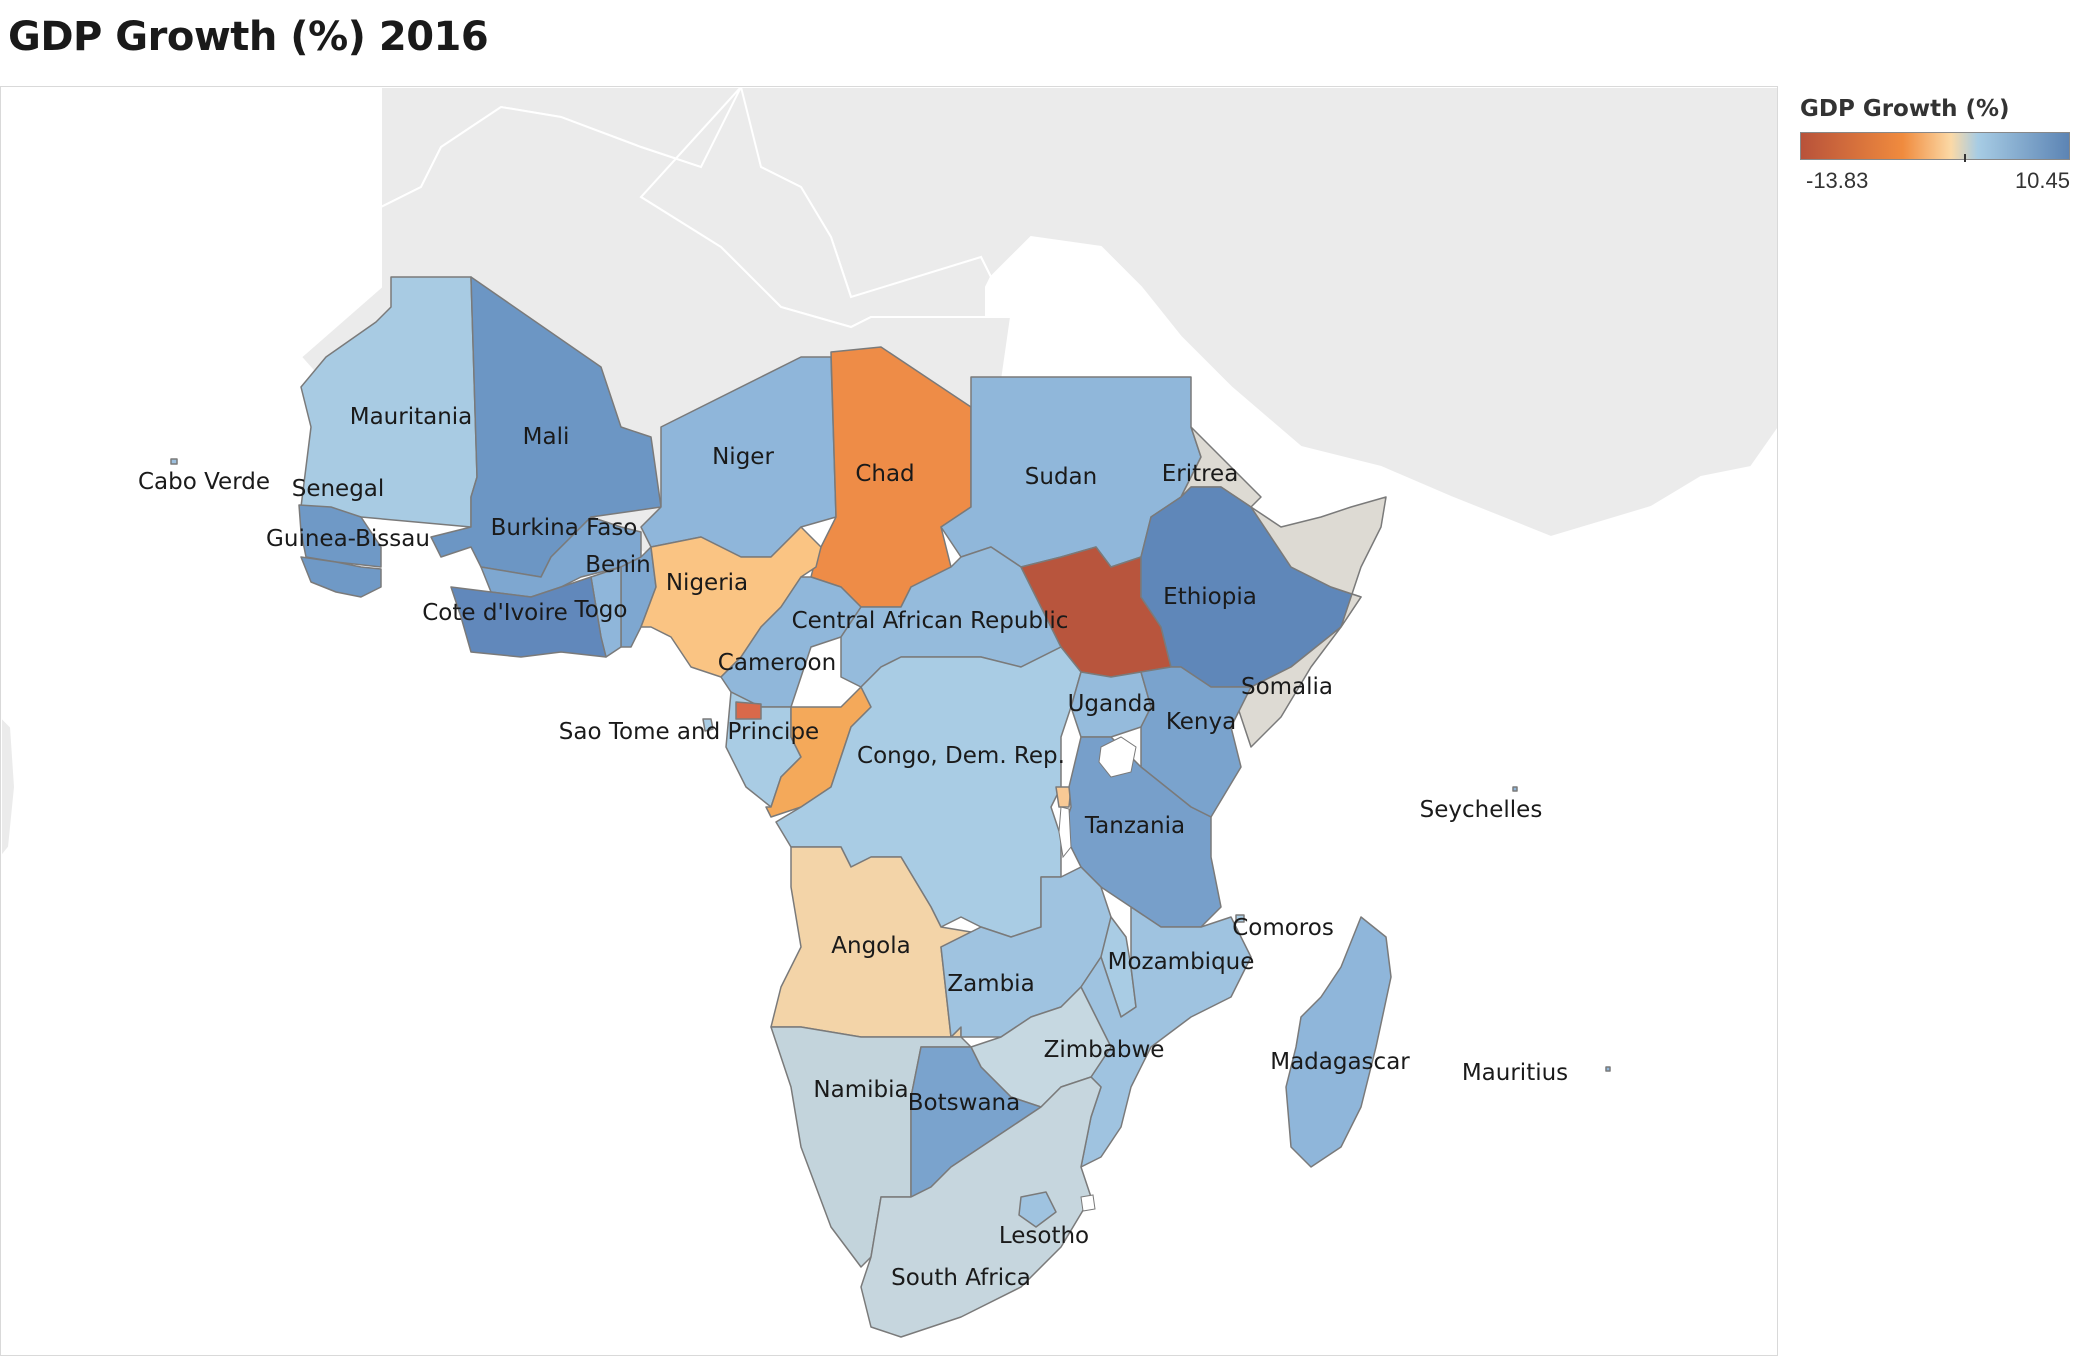 The image size is (2074, 1358). Describe the element at coordinates (1340, 1062) in the screenshot. I see `label-madagascar: Madagascar` at that location.